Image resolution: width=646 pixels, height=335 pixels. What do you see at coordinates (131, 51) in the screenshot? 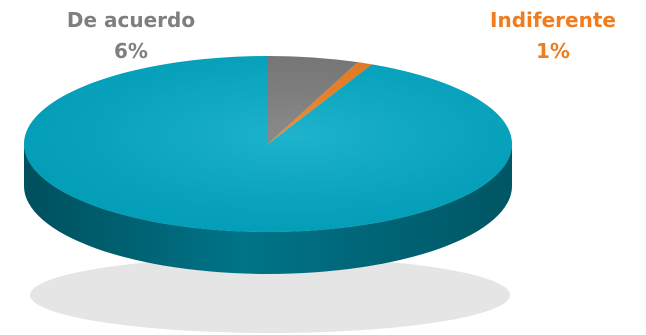
I see `slice-label-de-acuerdo-value: 6%` at bounding box center [131, 51].